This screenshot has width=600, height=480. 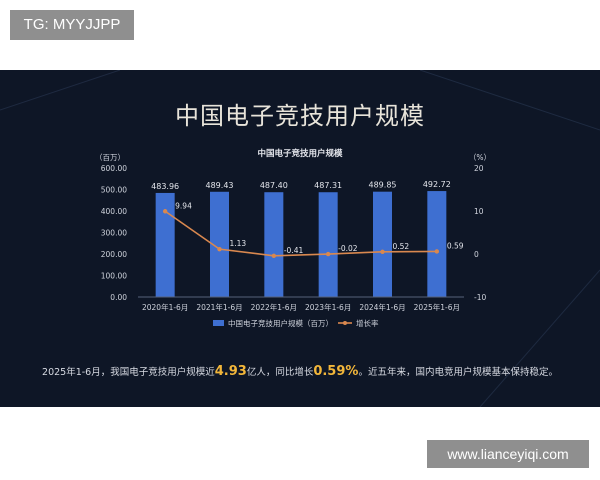 I want to click on chart-title: 中国电子竞技用户规模, so click(x=300, y=153).